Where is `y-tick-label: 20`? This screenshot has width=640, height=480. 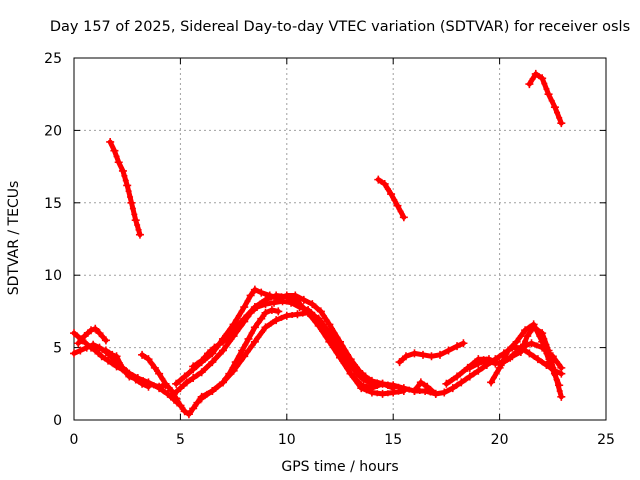
y-tick-label: 20 is located at coordinates (53, 131).